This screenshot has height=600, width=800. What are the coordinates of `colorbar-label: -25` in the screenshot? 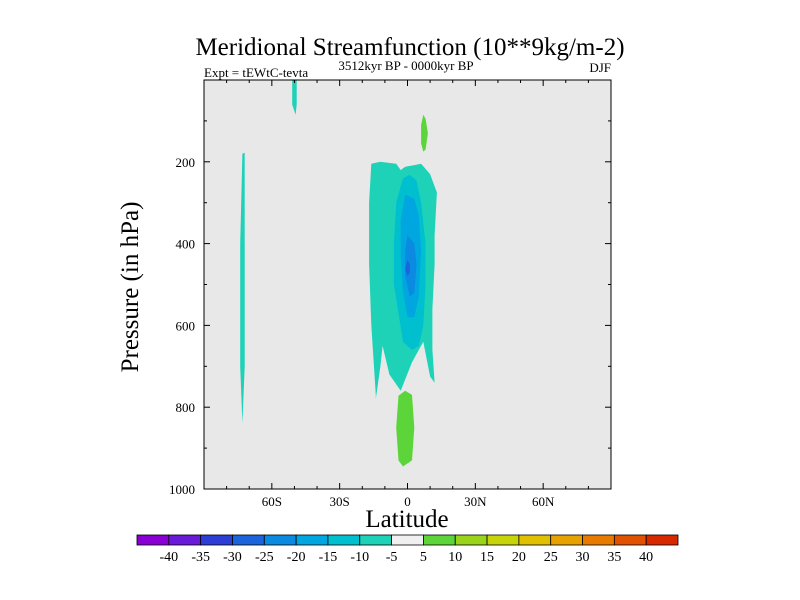 It's located at (264, 557).